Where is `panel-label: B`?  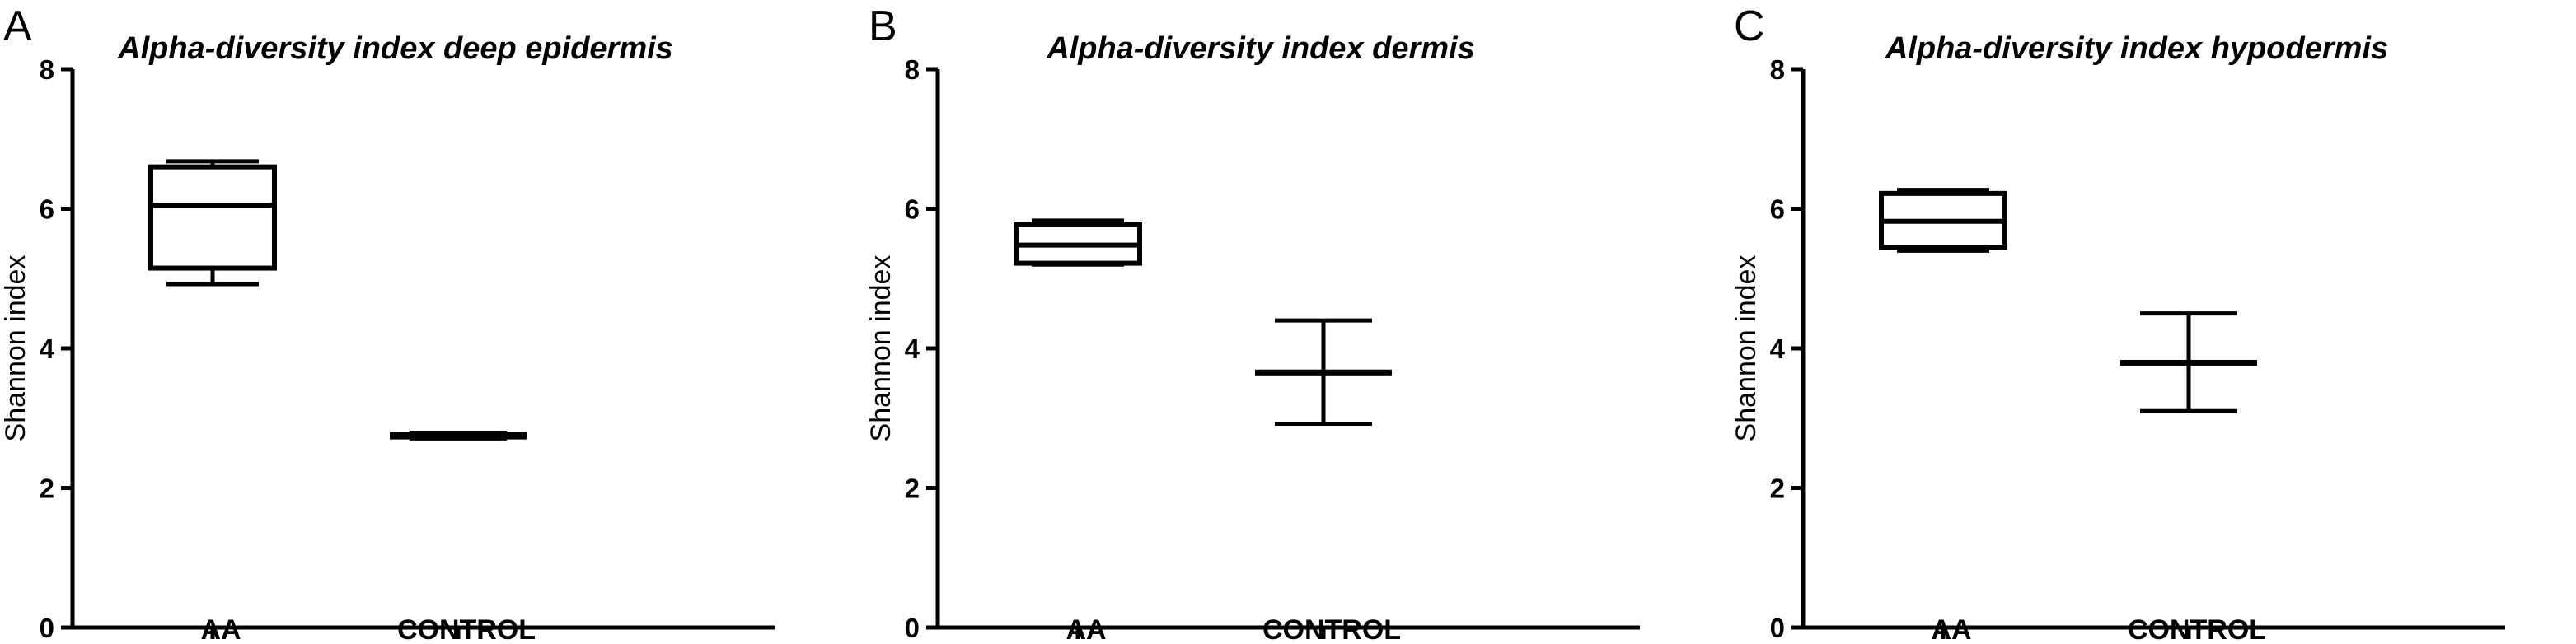
panel-label: B is located at coordinates (883, 26).